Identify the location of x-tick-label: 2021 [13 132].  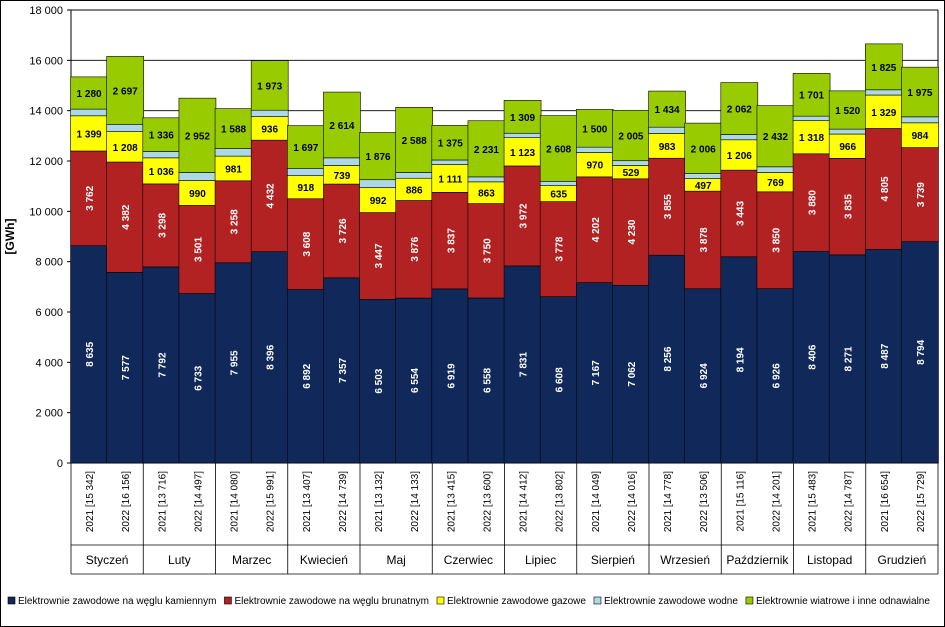
(379, 501).